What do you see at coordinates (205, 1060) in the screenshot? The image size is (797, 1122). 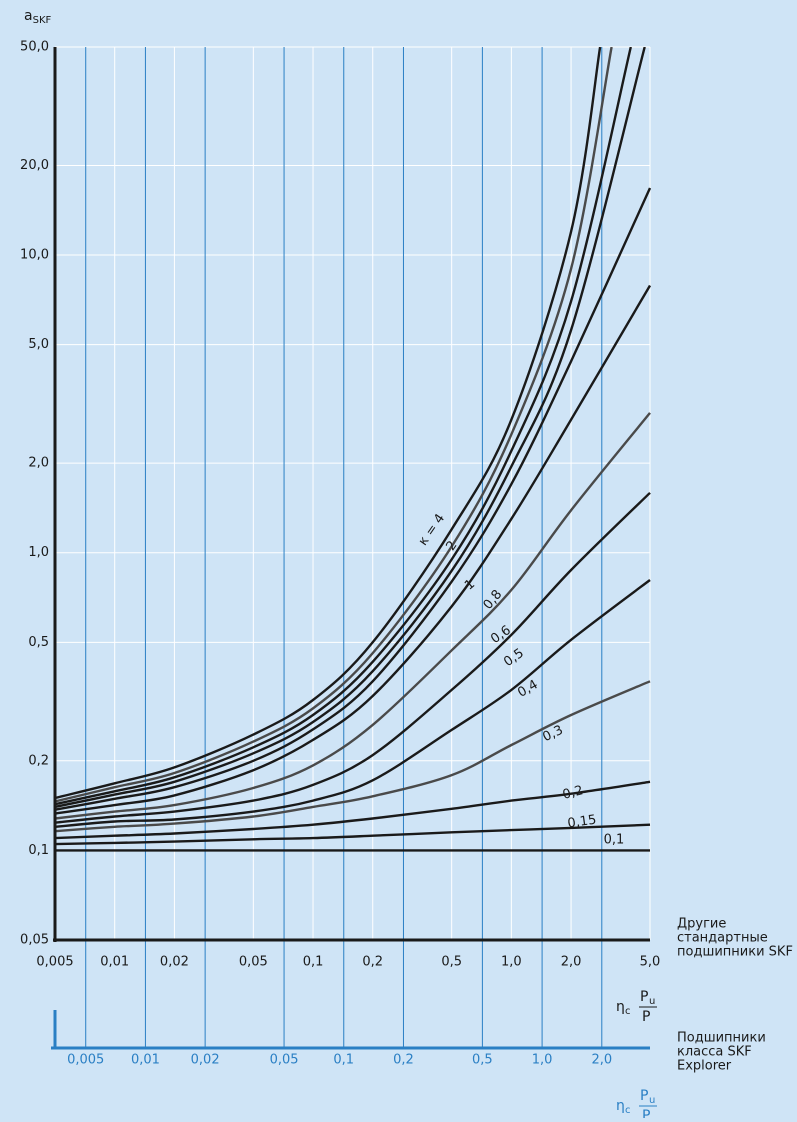 I see `x2-tick-label: 0,02` at bounding box center [205, 1060].